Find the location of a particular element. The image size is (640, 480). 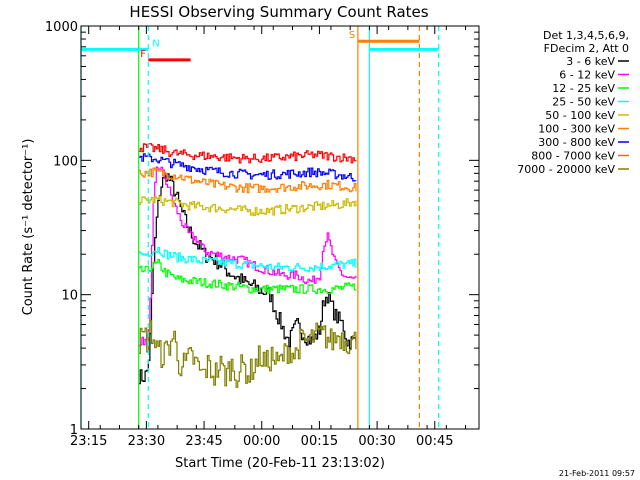

y-tick-label-1: 10 is located at coordinates (69, 296).